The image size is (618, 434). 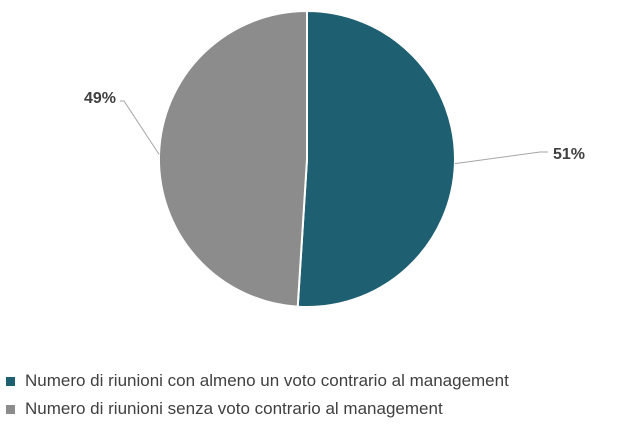 I want to click on data-labels: 51% 49%, so click(x=334, y=126).